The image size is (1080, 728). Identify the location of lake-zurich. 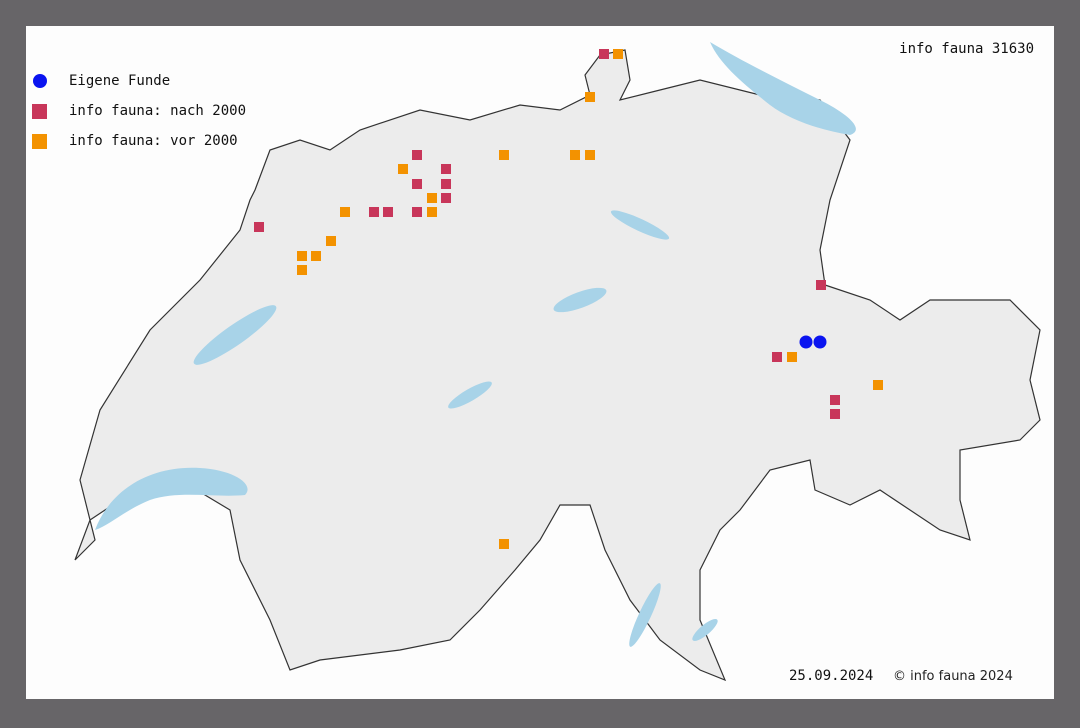
(640, 225).